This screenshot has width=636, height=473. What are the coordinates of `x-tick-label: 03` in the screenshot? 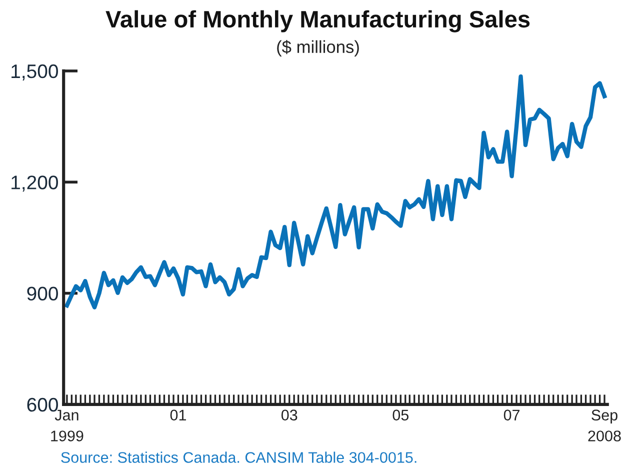 It's located at (289, 415).